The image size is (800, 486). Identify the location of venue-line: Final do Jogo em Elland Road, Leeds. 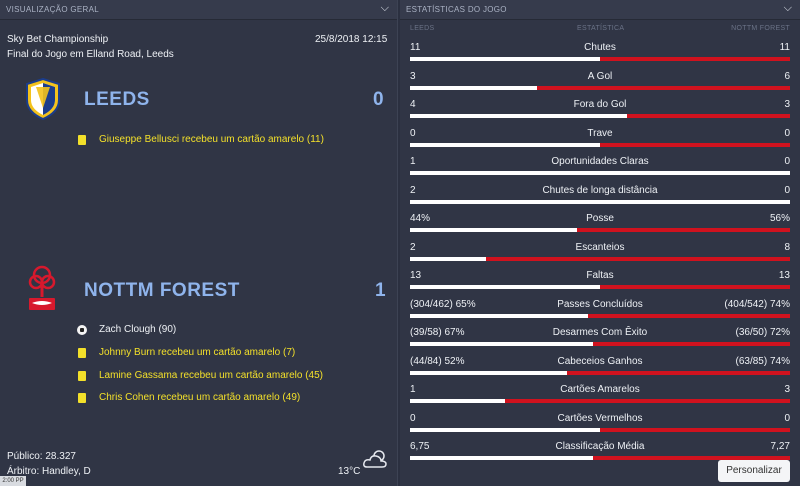
(90, 54).